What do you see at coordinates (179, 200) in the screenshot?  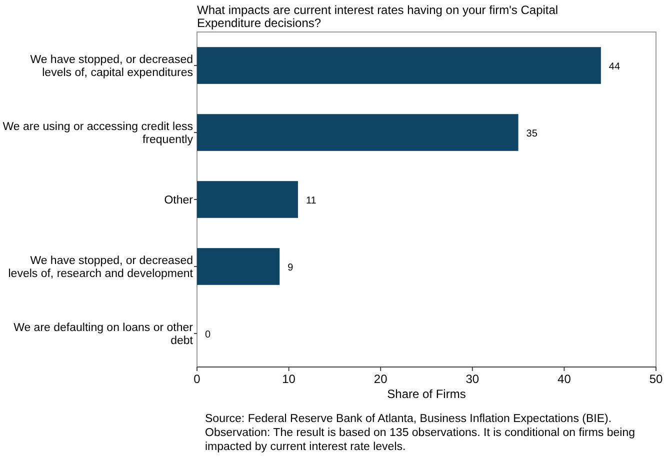 I see `y-tick-label: Other` at bounding box center [179, 200].